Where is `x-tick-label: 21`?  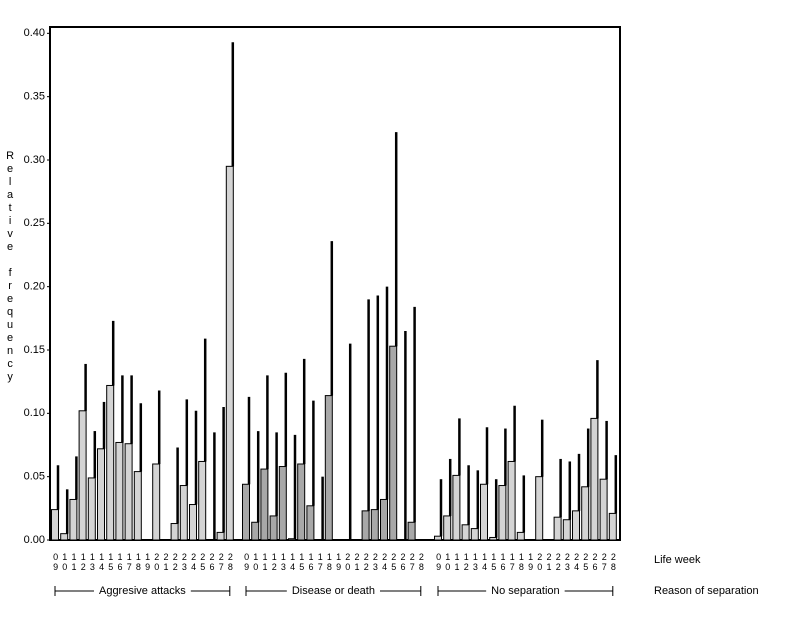
x-tick-label: 21 is located at coordinates (357, 562).